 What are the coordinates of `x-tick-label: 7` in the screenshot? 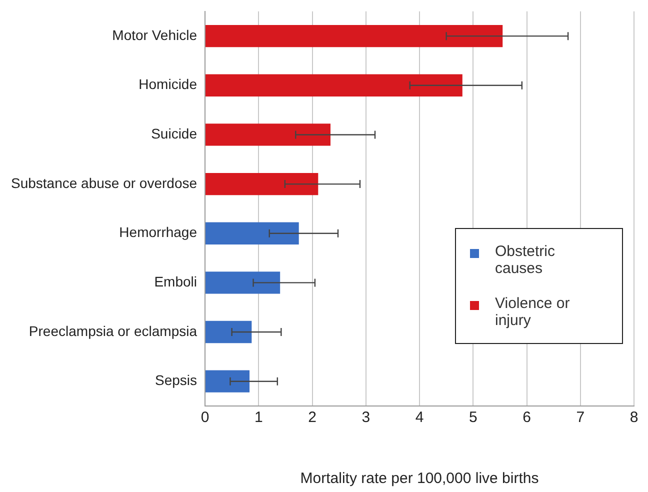 It's located at (580, 417).